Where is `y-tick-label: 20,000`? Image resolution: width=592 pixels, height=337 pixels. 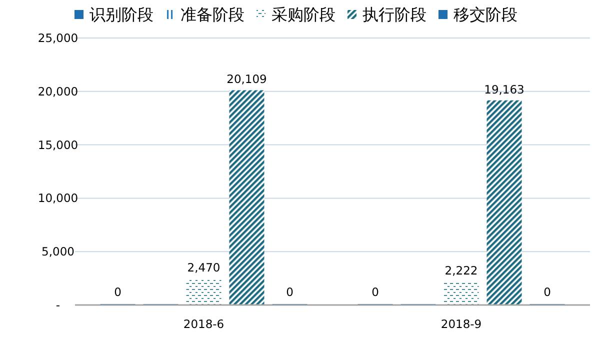
y-tick-label: 20,000 is located at coordinates (58, 91).